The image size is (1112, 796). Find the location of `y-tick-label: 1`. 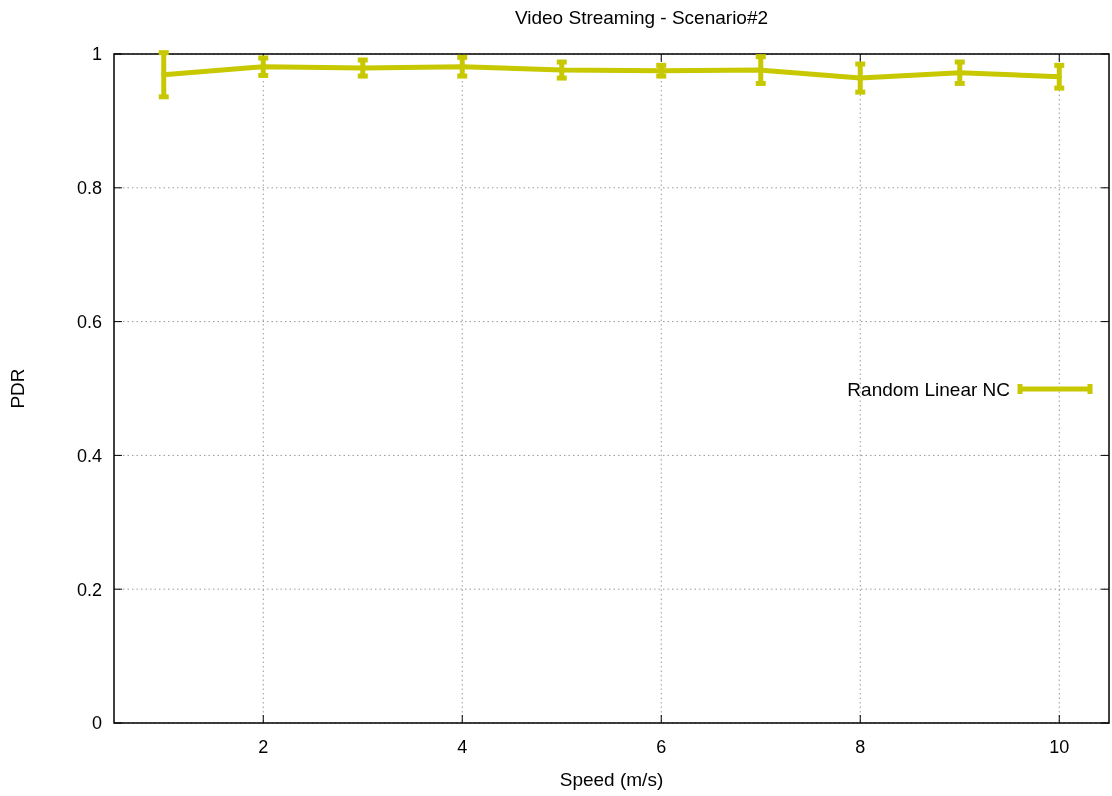

y-tick-label: 1 is located at coordinates (96, 54).